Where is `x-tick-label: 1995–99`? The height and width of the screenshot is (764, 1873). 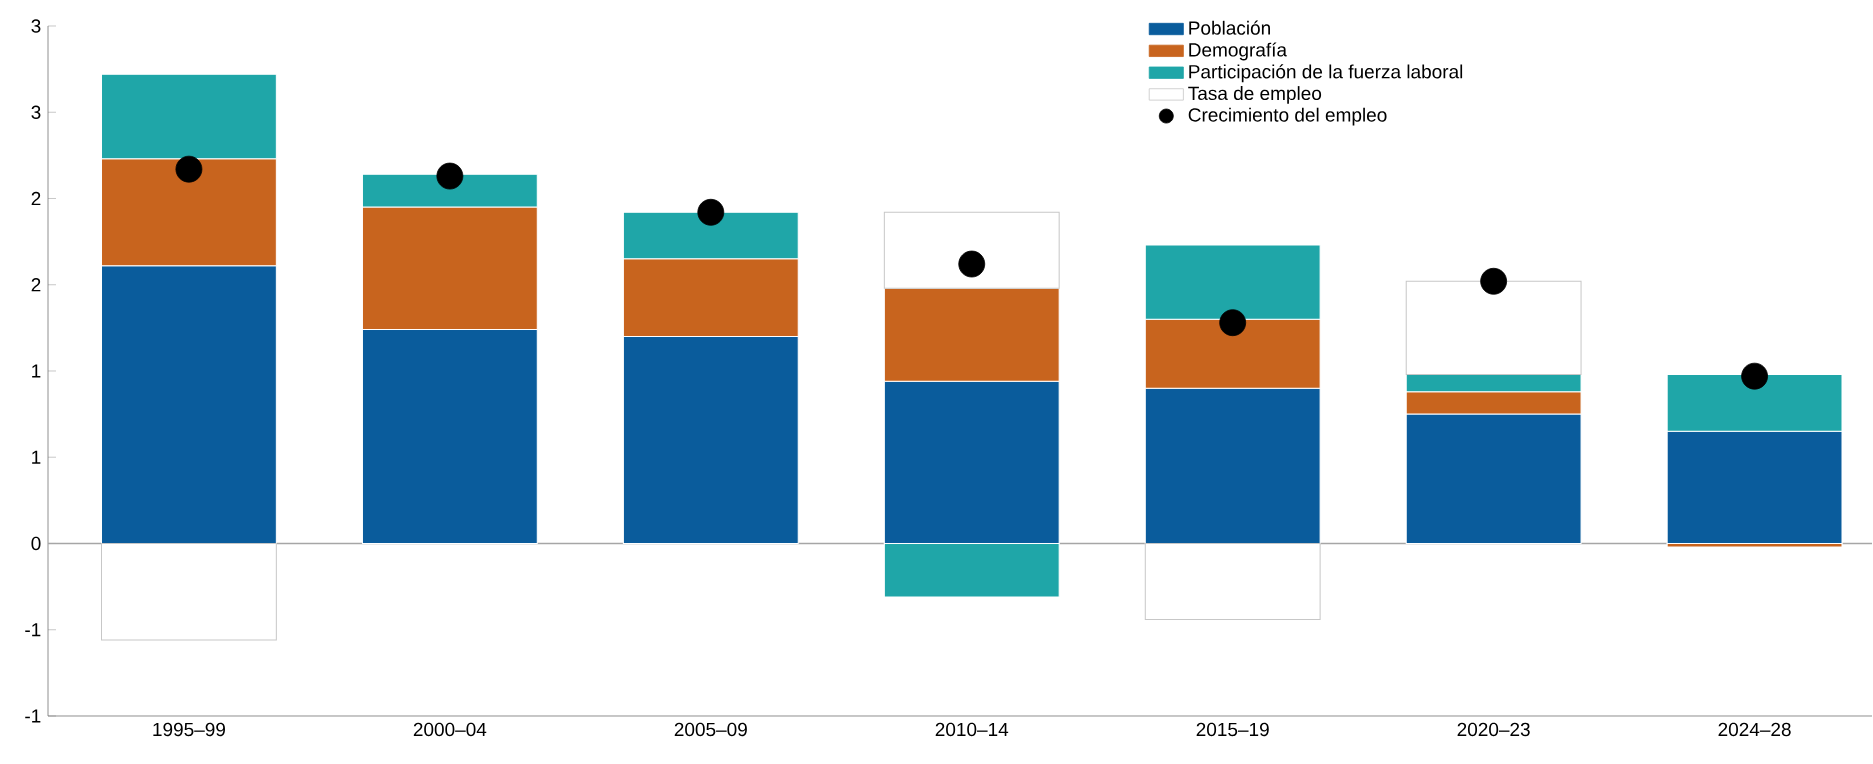
x-tick-label: 1995–99 is located at coordinates (189, 729).